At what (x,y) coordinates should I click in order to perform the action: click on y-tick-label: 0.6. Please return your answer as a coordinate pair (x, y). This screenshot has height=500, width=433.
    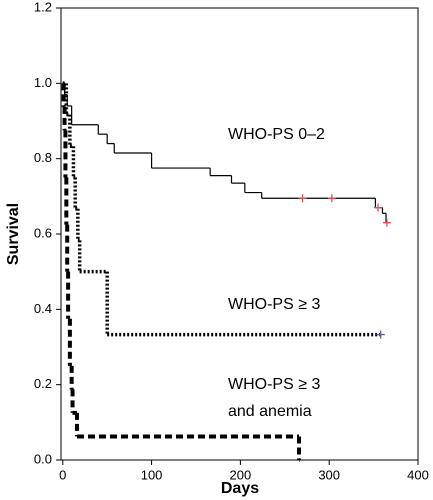
    Looking at the image, I should click on (43, 232).